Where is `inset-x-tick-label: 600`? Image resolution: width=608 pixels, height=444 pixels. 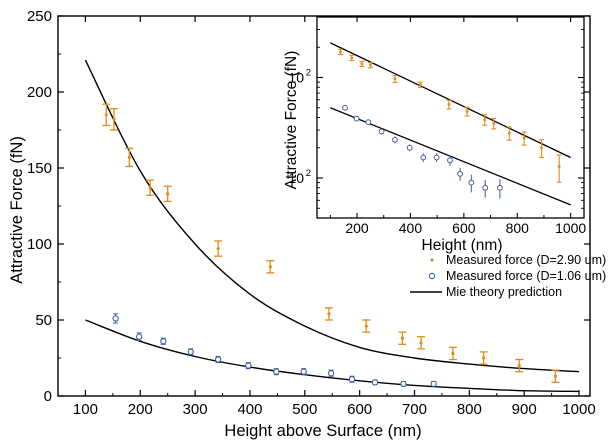 inset-x-tick-label: 600 is located at coordinates (464, 228).